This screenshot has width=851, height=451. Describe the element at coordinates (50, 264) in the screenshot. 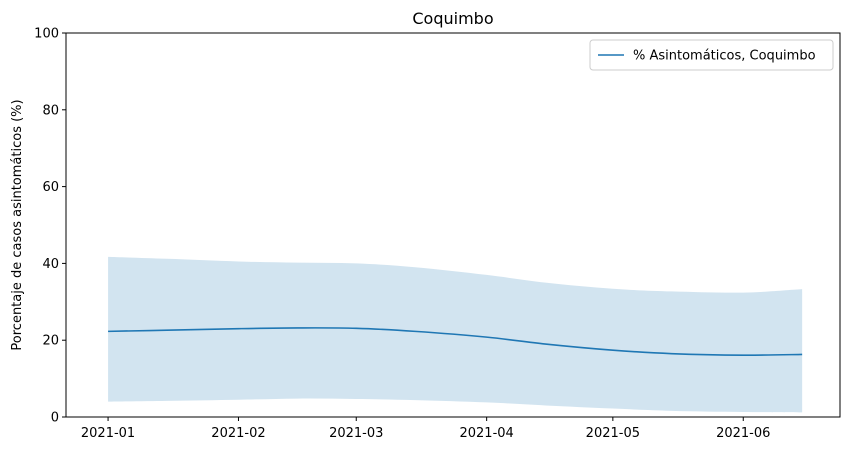

I see `y-tick-label: 40` at that location.